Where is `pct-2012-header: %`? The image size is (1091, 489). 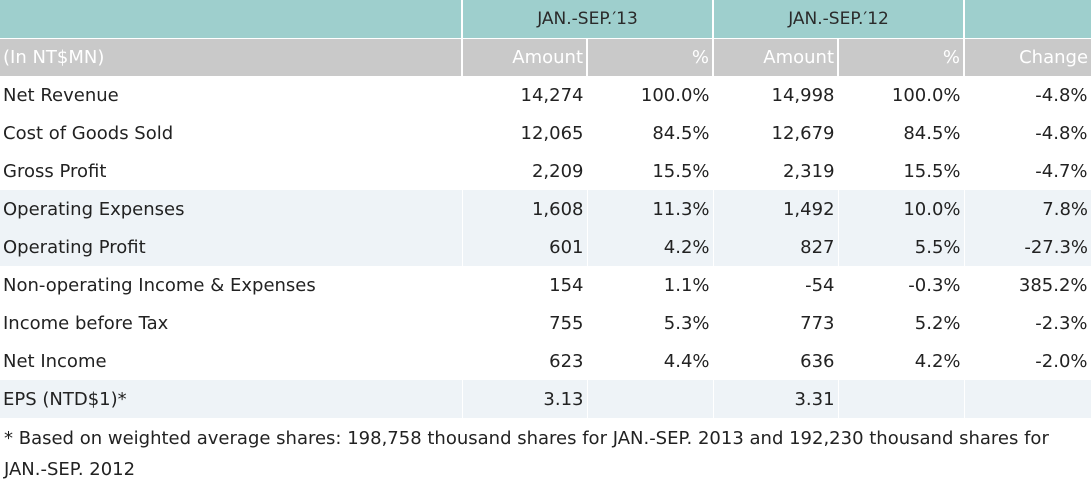 pct-2012-header: % is located at coordinates (902, 57).